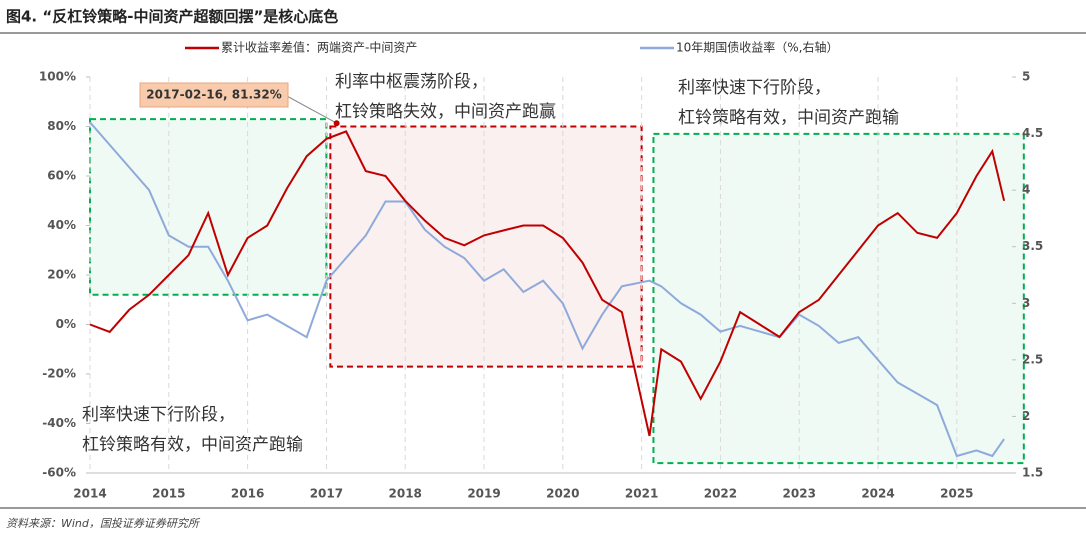 The image size is (1086, 545). What do you see at coordinates (247, 494) in the screenshot?
I see `x-tick-label: 2016` at bounding box center [247, 494].